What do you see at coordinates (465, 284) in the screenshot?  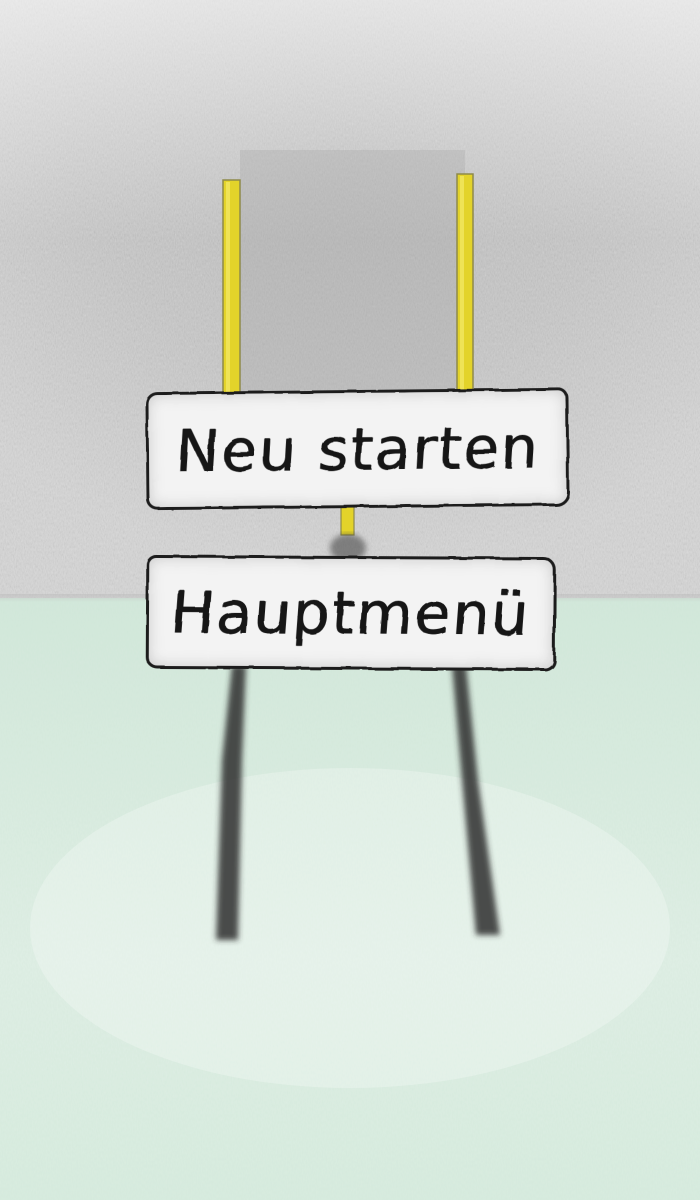 I see `right-upright` at bounding box center [465, 284].